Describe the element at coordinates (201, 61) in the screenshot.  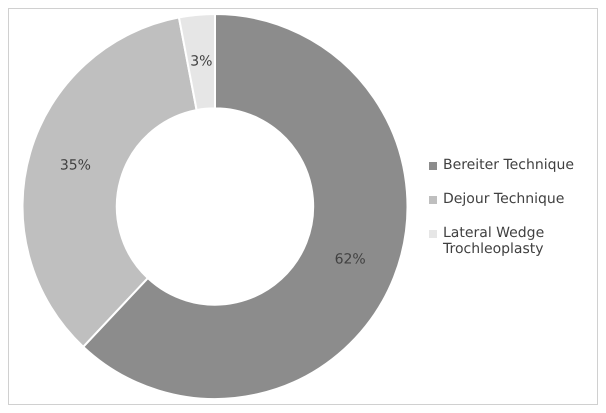
I see `data-label: 3%` at that location.